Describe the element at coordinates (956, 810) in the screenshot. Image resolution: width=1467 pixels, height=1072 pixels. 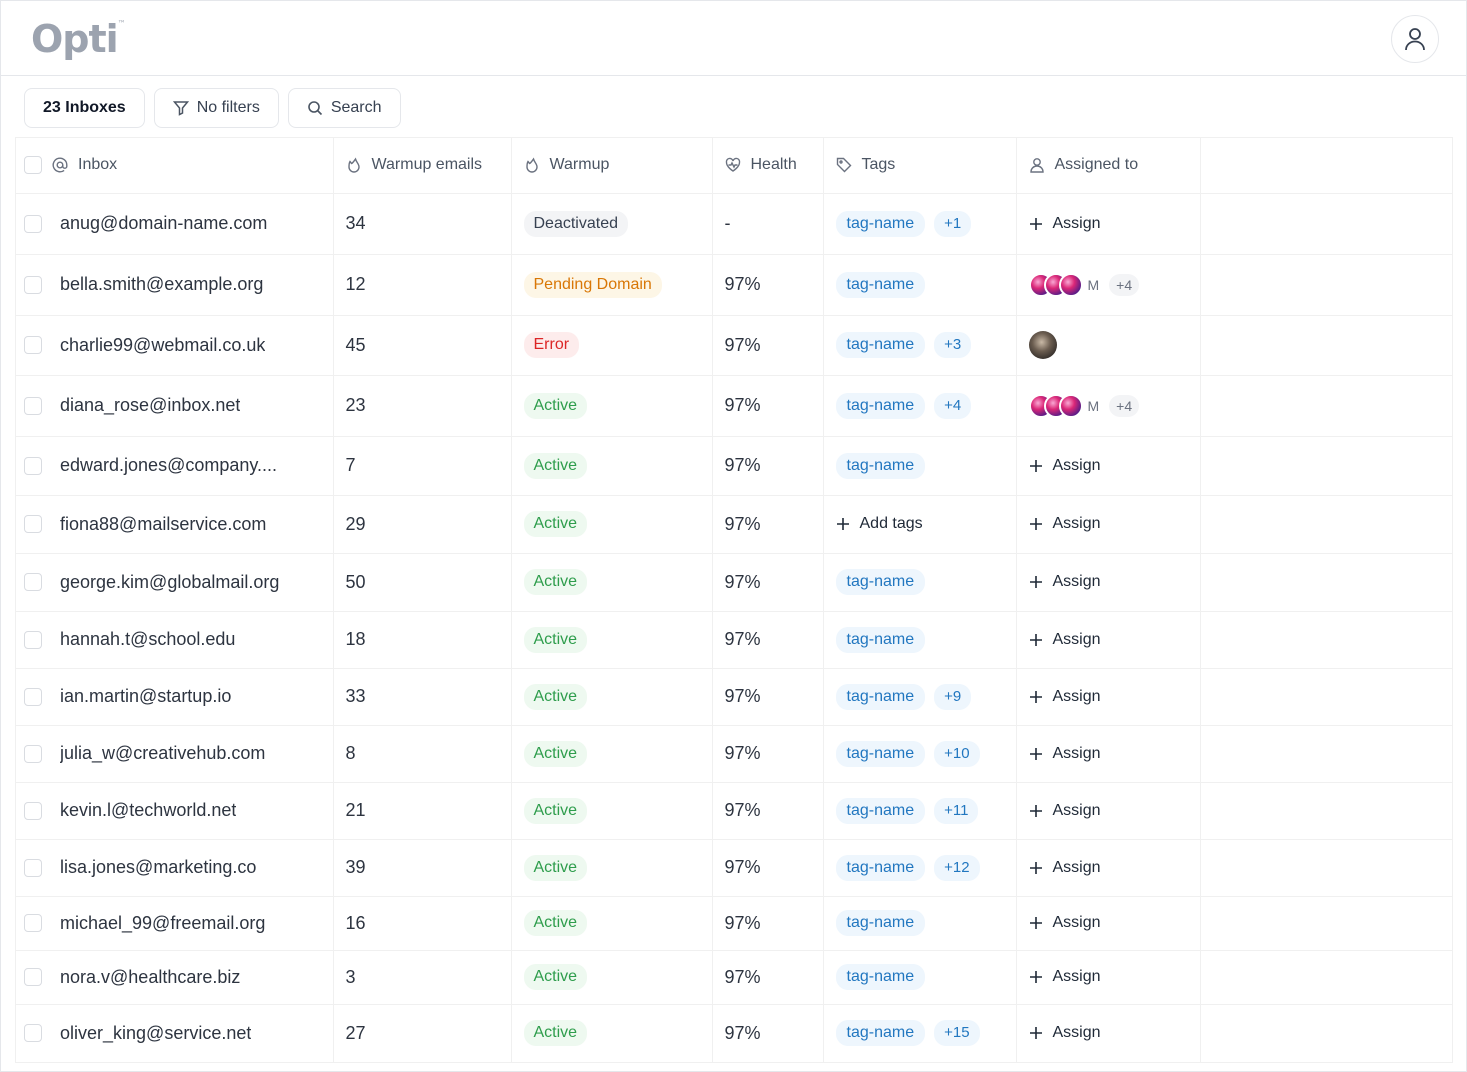
I see `more-tags-badge: +11` at that location.